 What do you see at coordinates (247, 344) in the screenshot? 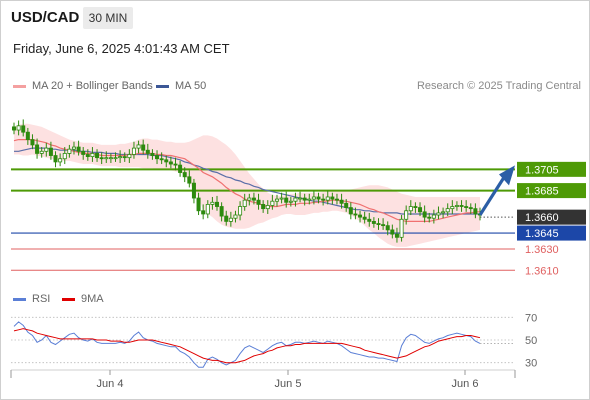
I see `rsi-line` at bounding box center [247, 344].